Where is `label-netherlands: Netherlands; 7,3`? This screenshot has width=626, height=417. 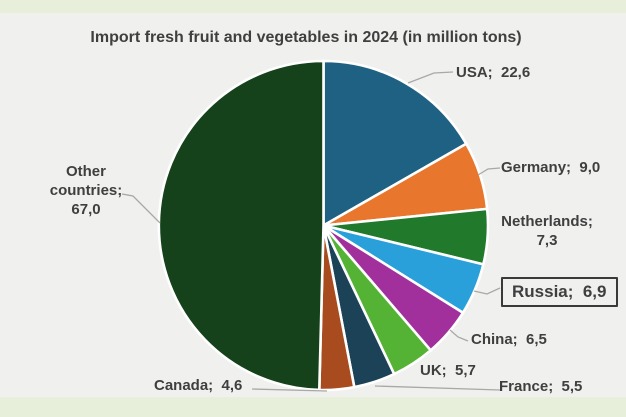 label-netherlands: Netherlands; 7,3 is located at coordinates (547, 231).